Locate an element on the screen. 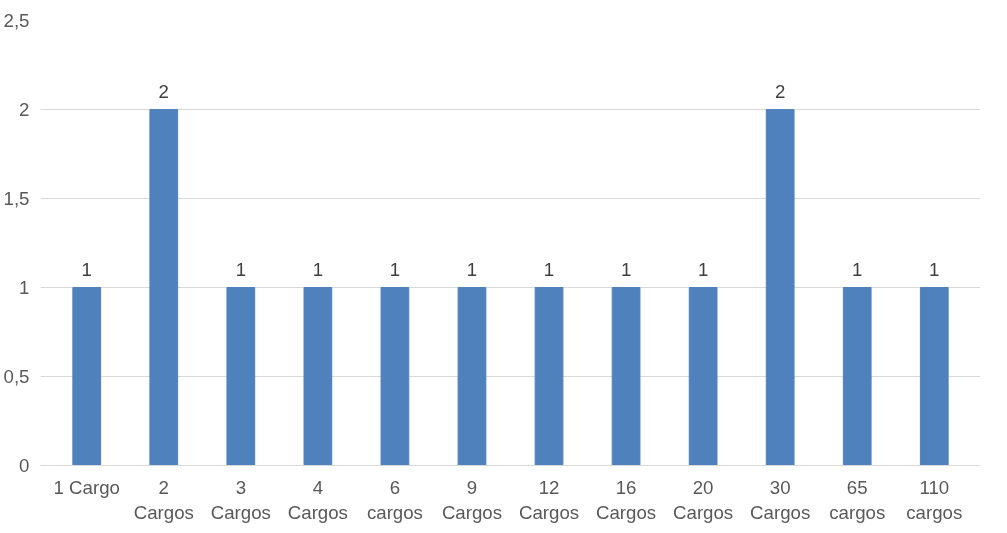 The width and height of the screenshot is (1007, 533). y-tick-label: 0,5 is located at coordinates (16, 376).